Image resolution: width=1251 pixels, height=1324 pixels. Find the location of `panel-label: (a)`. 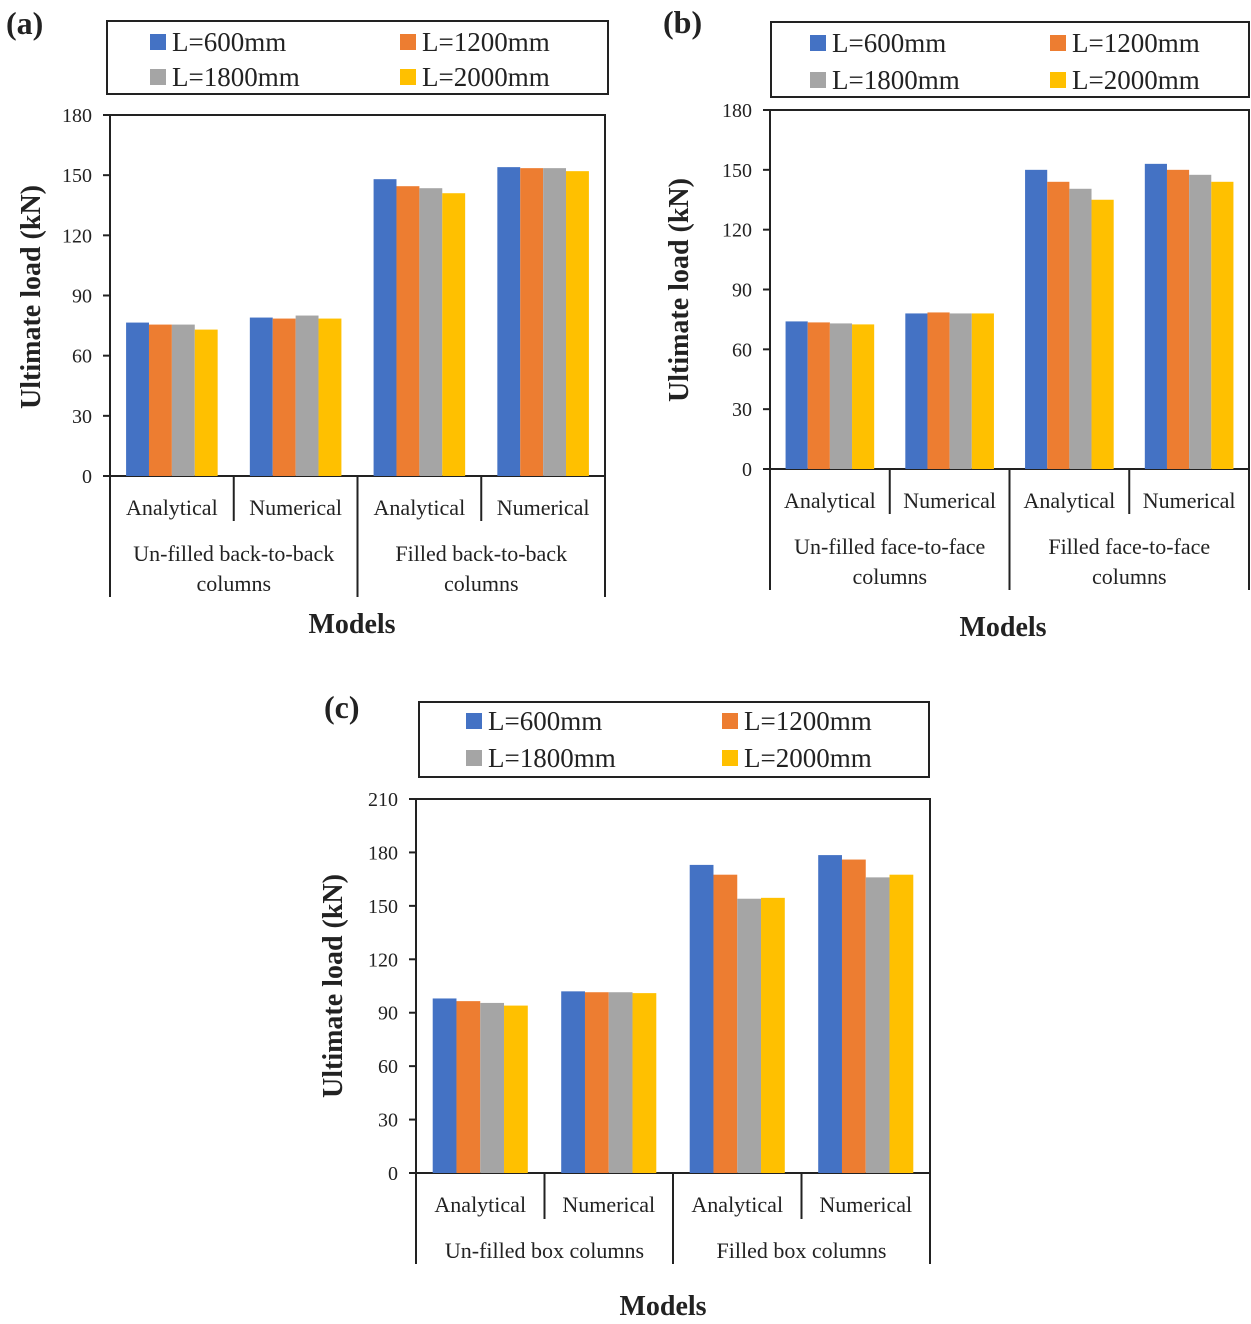

panel-label: (a) is located at coordinates (24, 23).